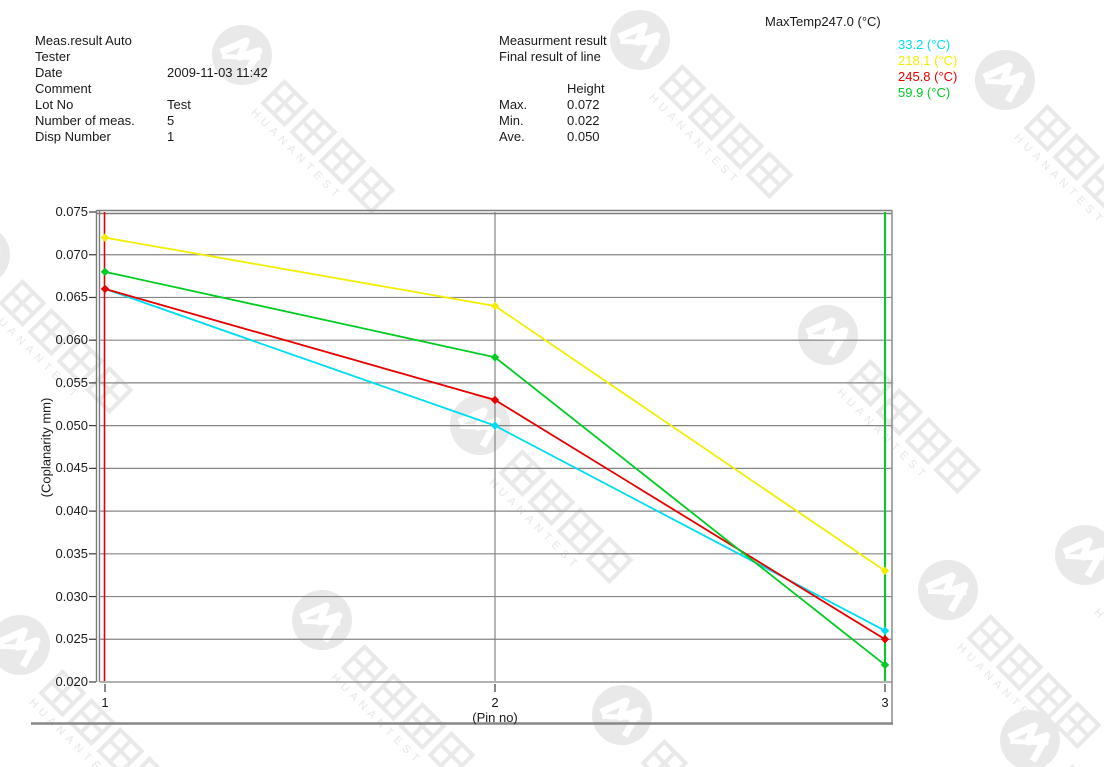 This screenshot has height=767, width=1104. What do you see at coordinates (71, 639) in the screenshot?
I see `y-tick-label: 0.025` at bounding box center [71, 639].